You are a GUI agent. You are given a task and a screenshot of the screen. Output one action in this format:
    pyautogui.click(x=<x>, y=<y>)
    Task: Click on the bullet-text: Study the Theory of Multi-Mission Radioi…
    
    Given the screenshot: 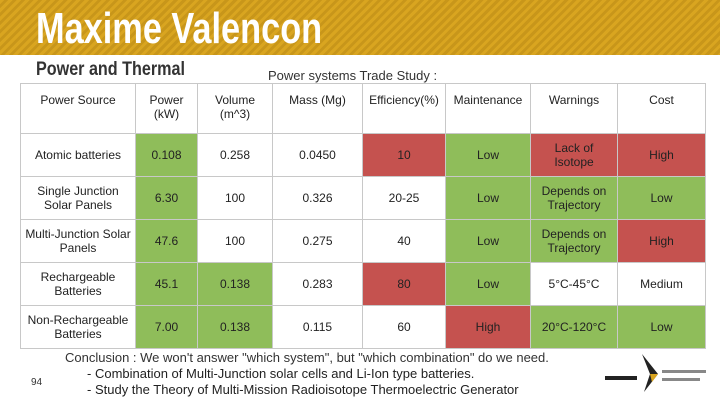 What is the action you would take?
    pyautogui.click(x=306, y=389)
    